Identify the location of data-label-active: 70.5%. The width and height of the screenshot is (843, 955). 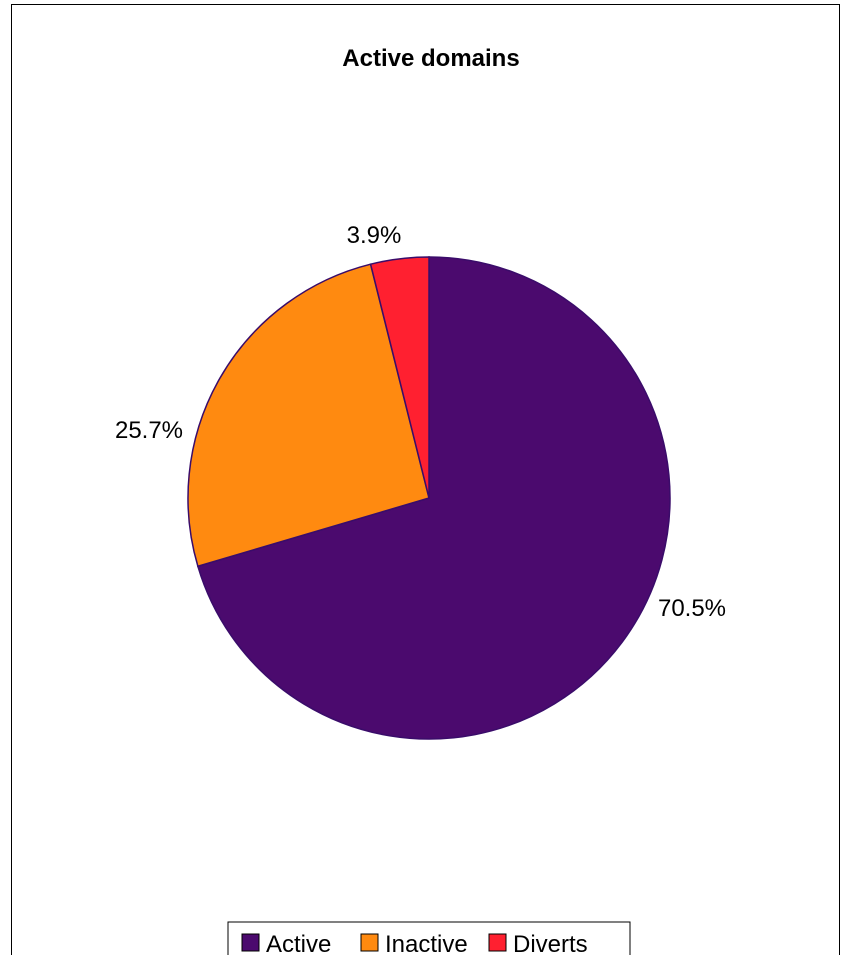
(692, 608).